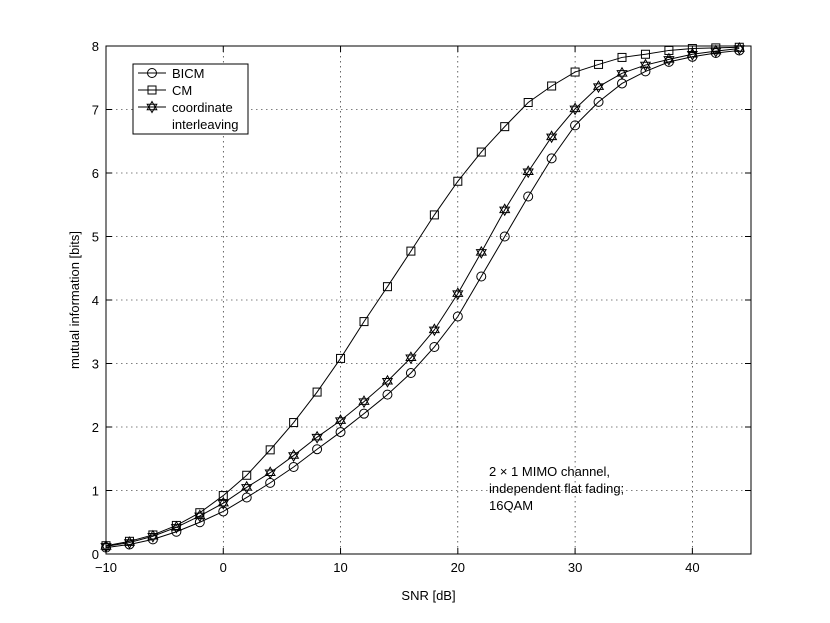  Describe the element at coordinates (95, 554) in the screenshot. I see `y-tick-label: 0` at that location.